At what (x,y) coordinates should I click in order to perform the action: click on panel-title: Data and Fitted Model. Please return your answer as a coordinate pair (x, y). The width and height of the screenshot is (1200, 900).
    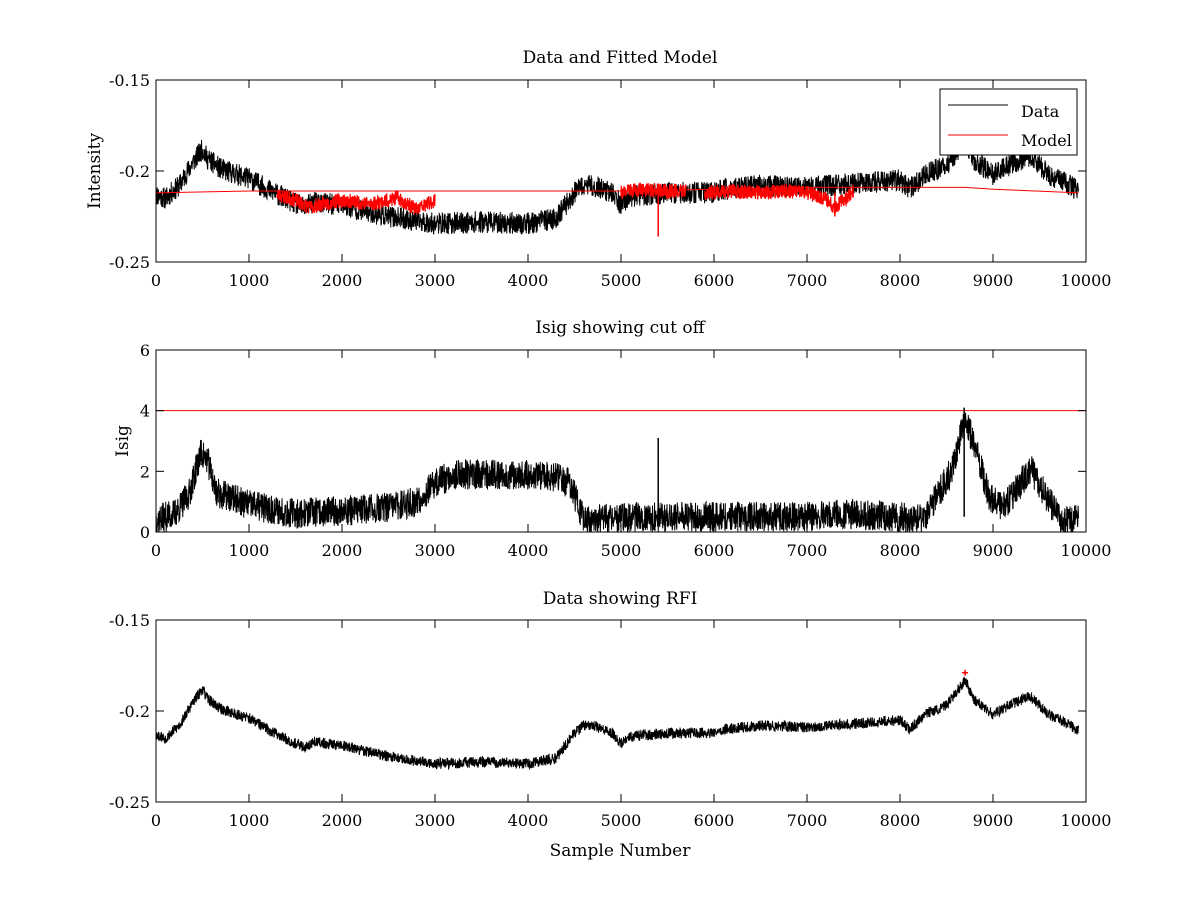
    Looking at the image, I should click on (620, 58).